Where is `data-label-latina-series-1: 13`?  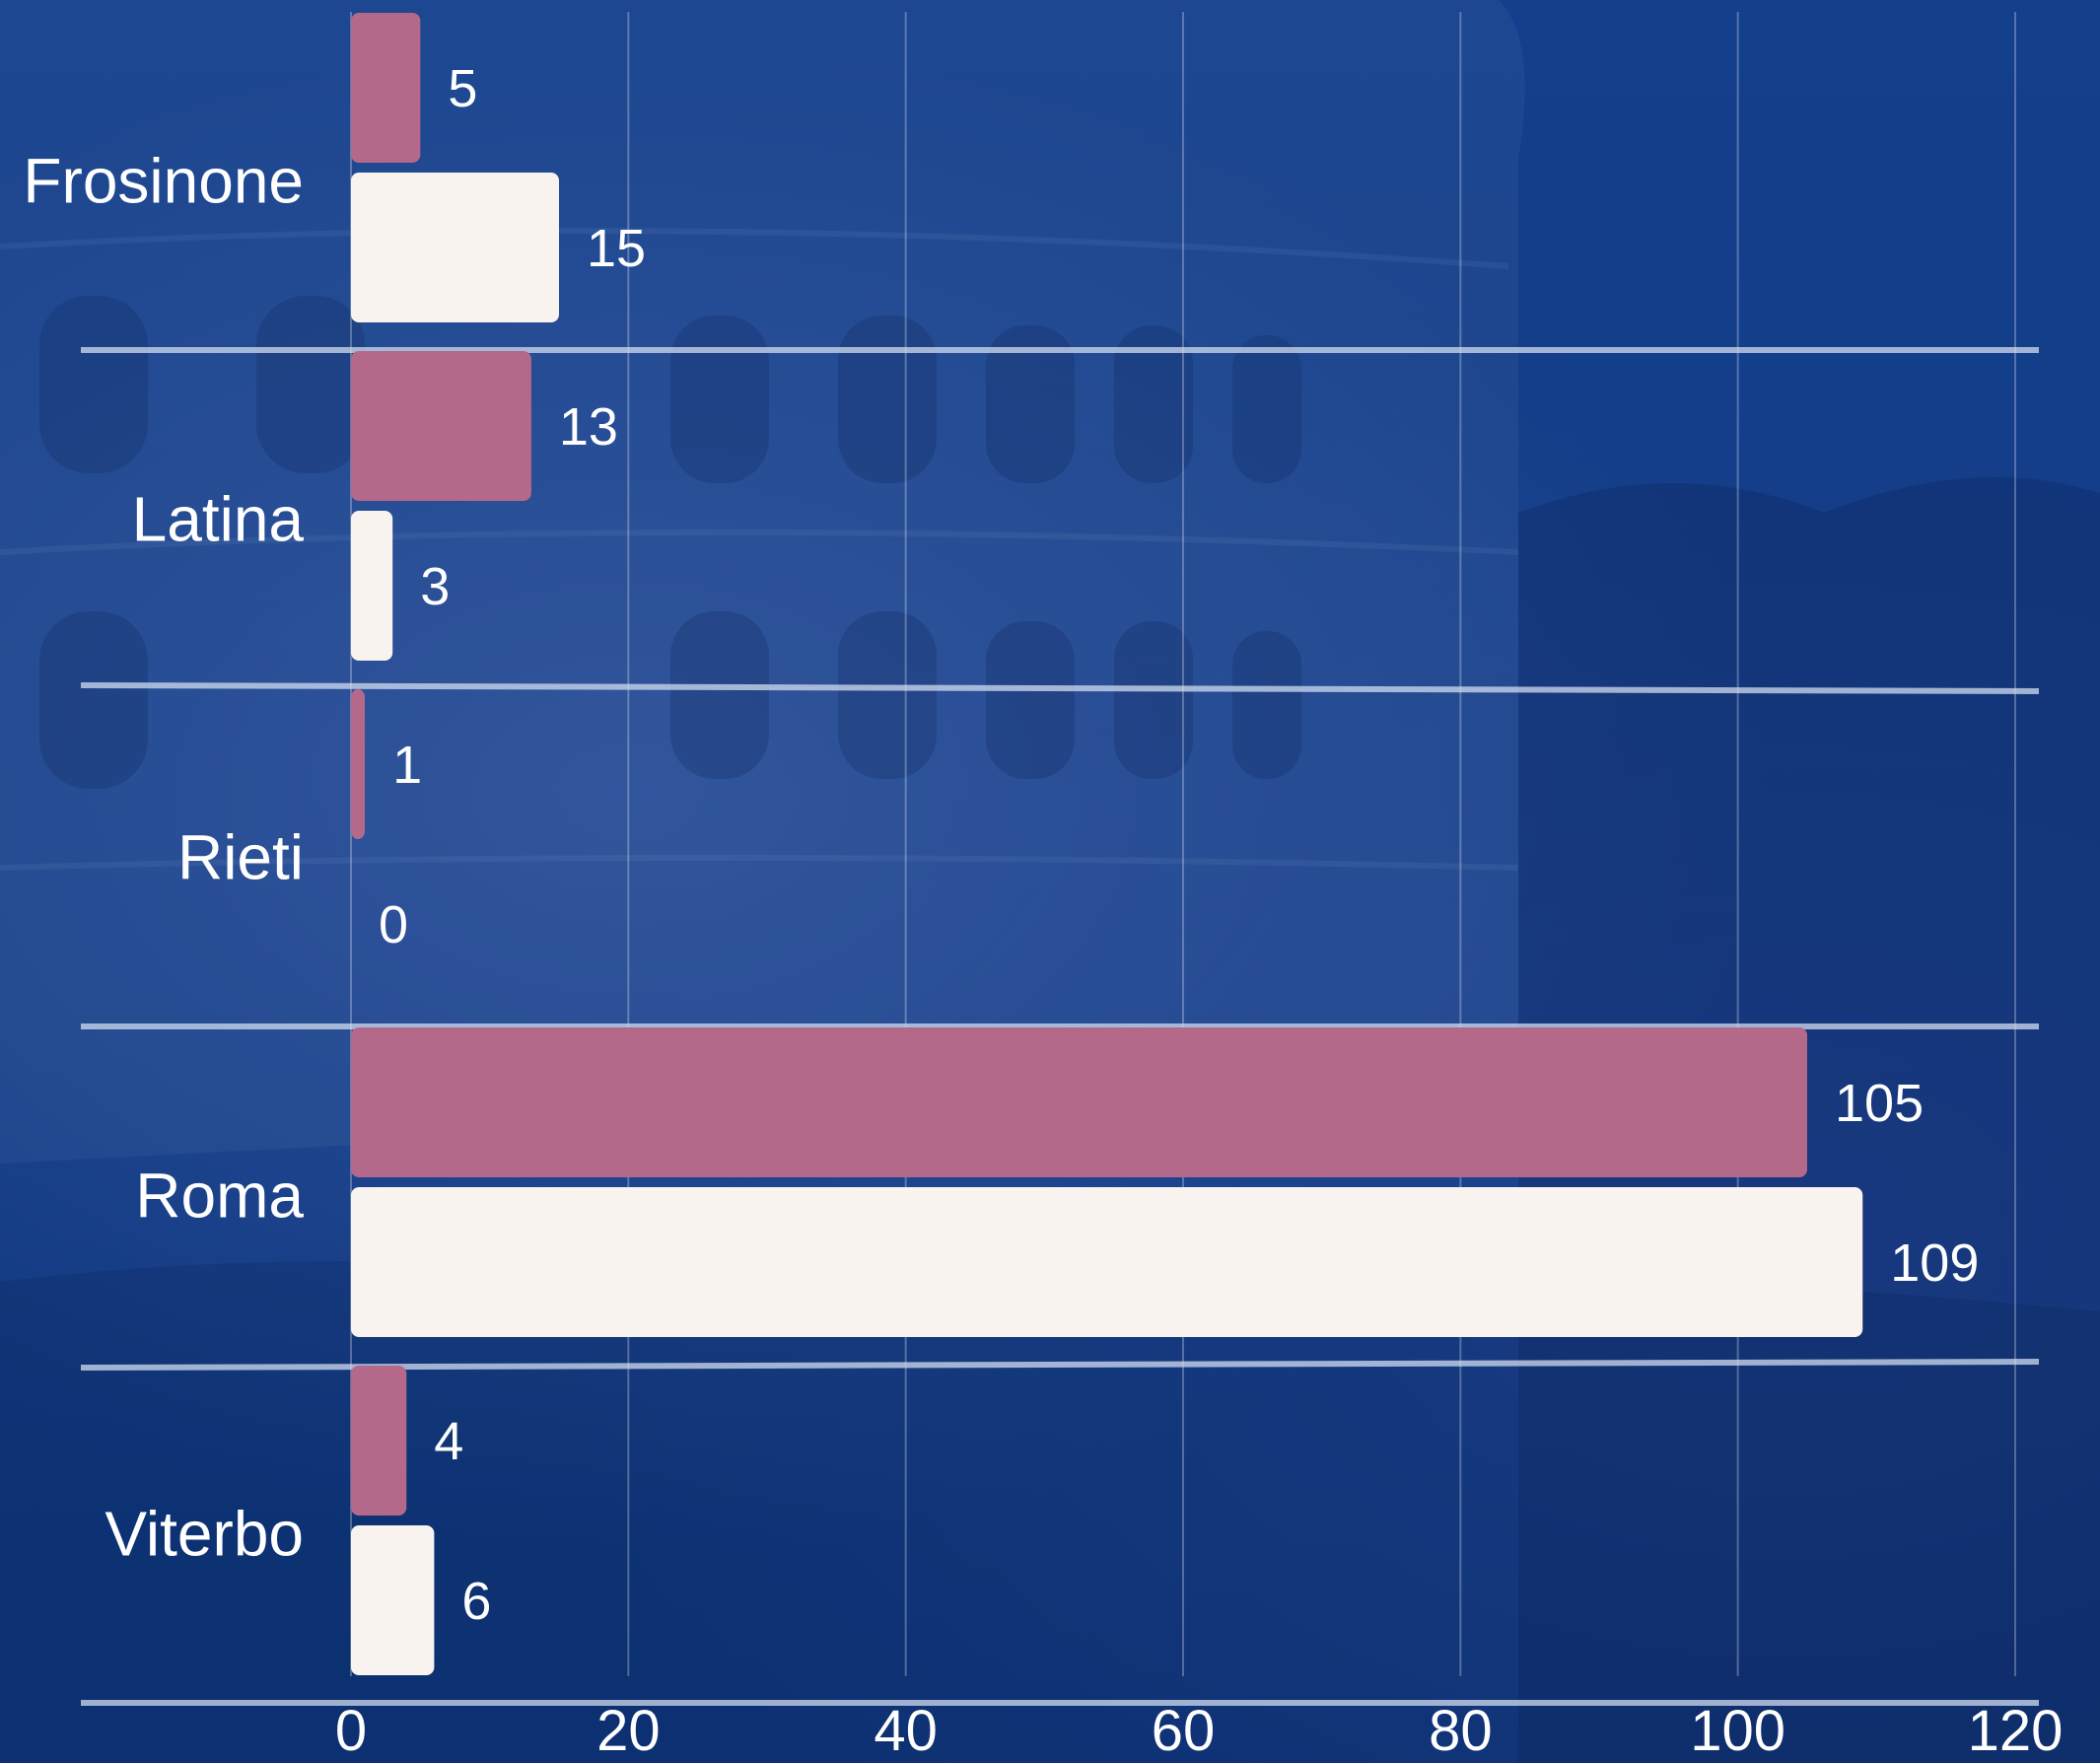 data-label-latina-series-1: 13 is located at coordinates (588, 427).